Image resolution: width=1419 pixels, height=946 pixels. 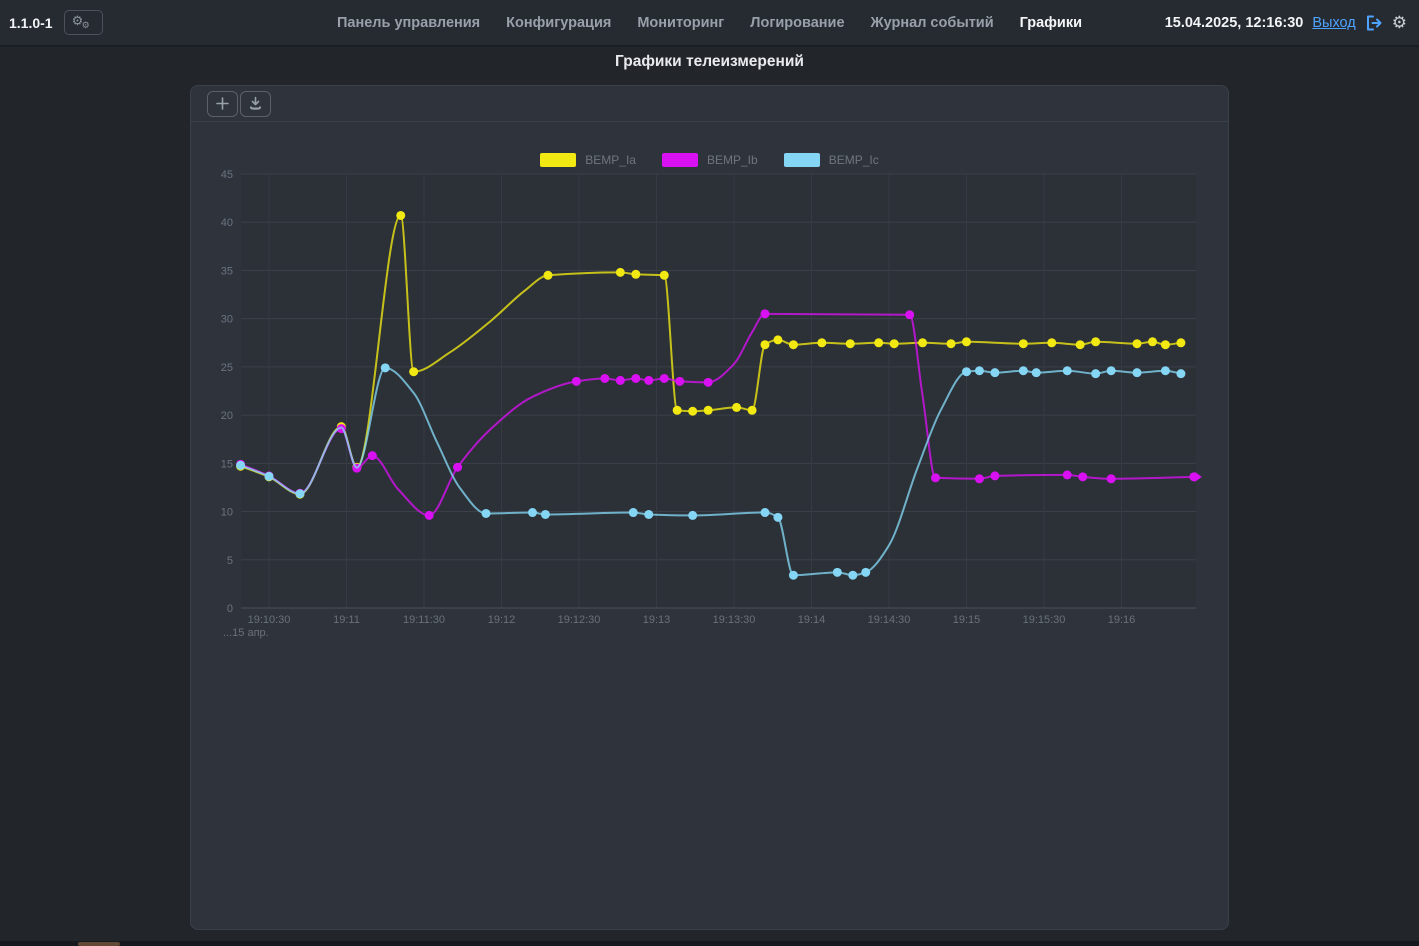 I want to click on bottom-window-edge, so click(x=709, y=943).